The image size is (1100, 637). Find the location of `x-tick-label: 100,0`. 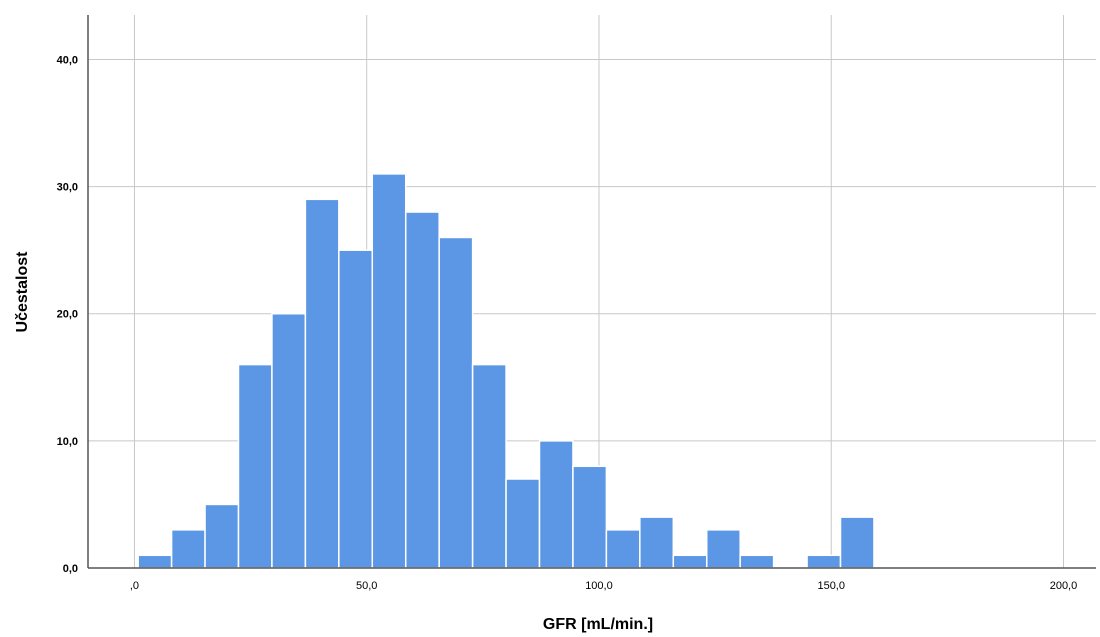

x-tick-label: 100,0 is located at coordinates (599, 586).